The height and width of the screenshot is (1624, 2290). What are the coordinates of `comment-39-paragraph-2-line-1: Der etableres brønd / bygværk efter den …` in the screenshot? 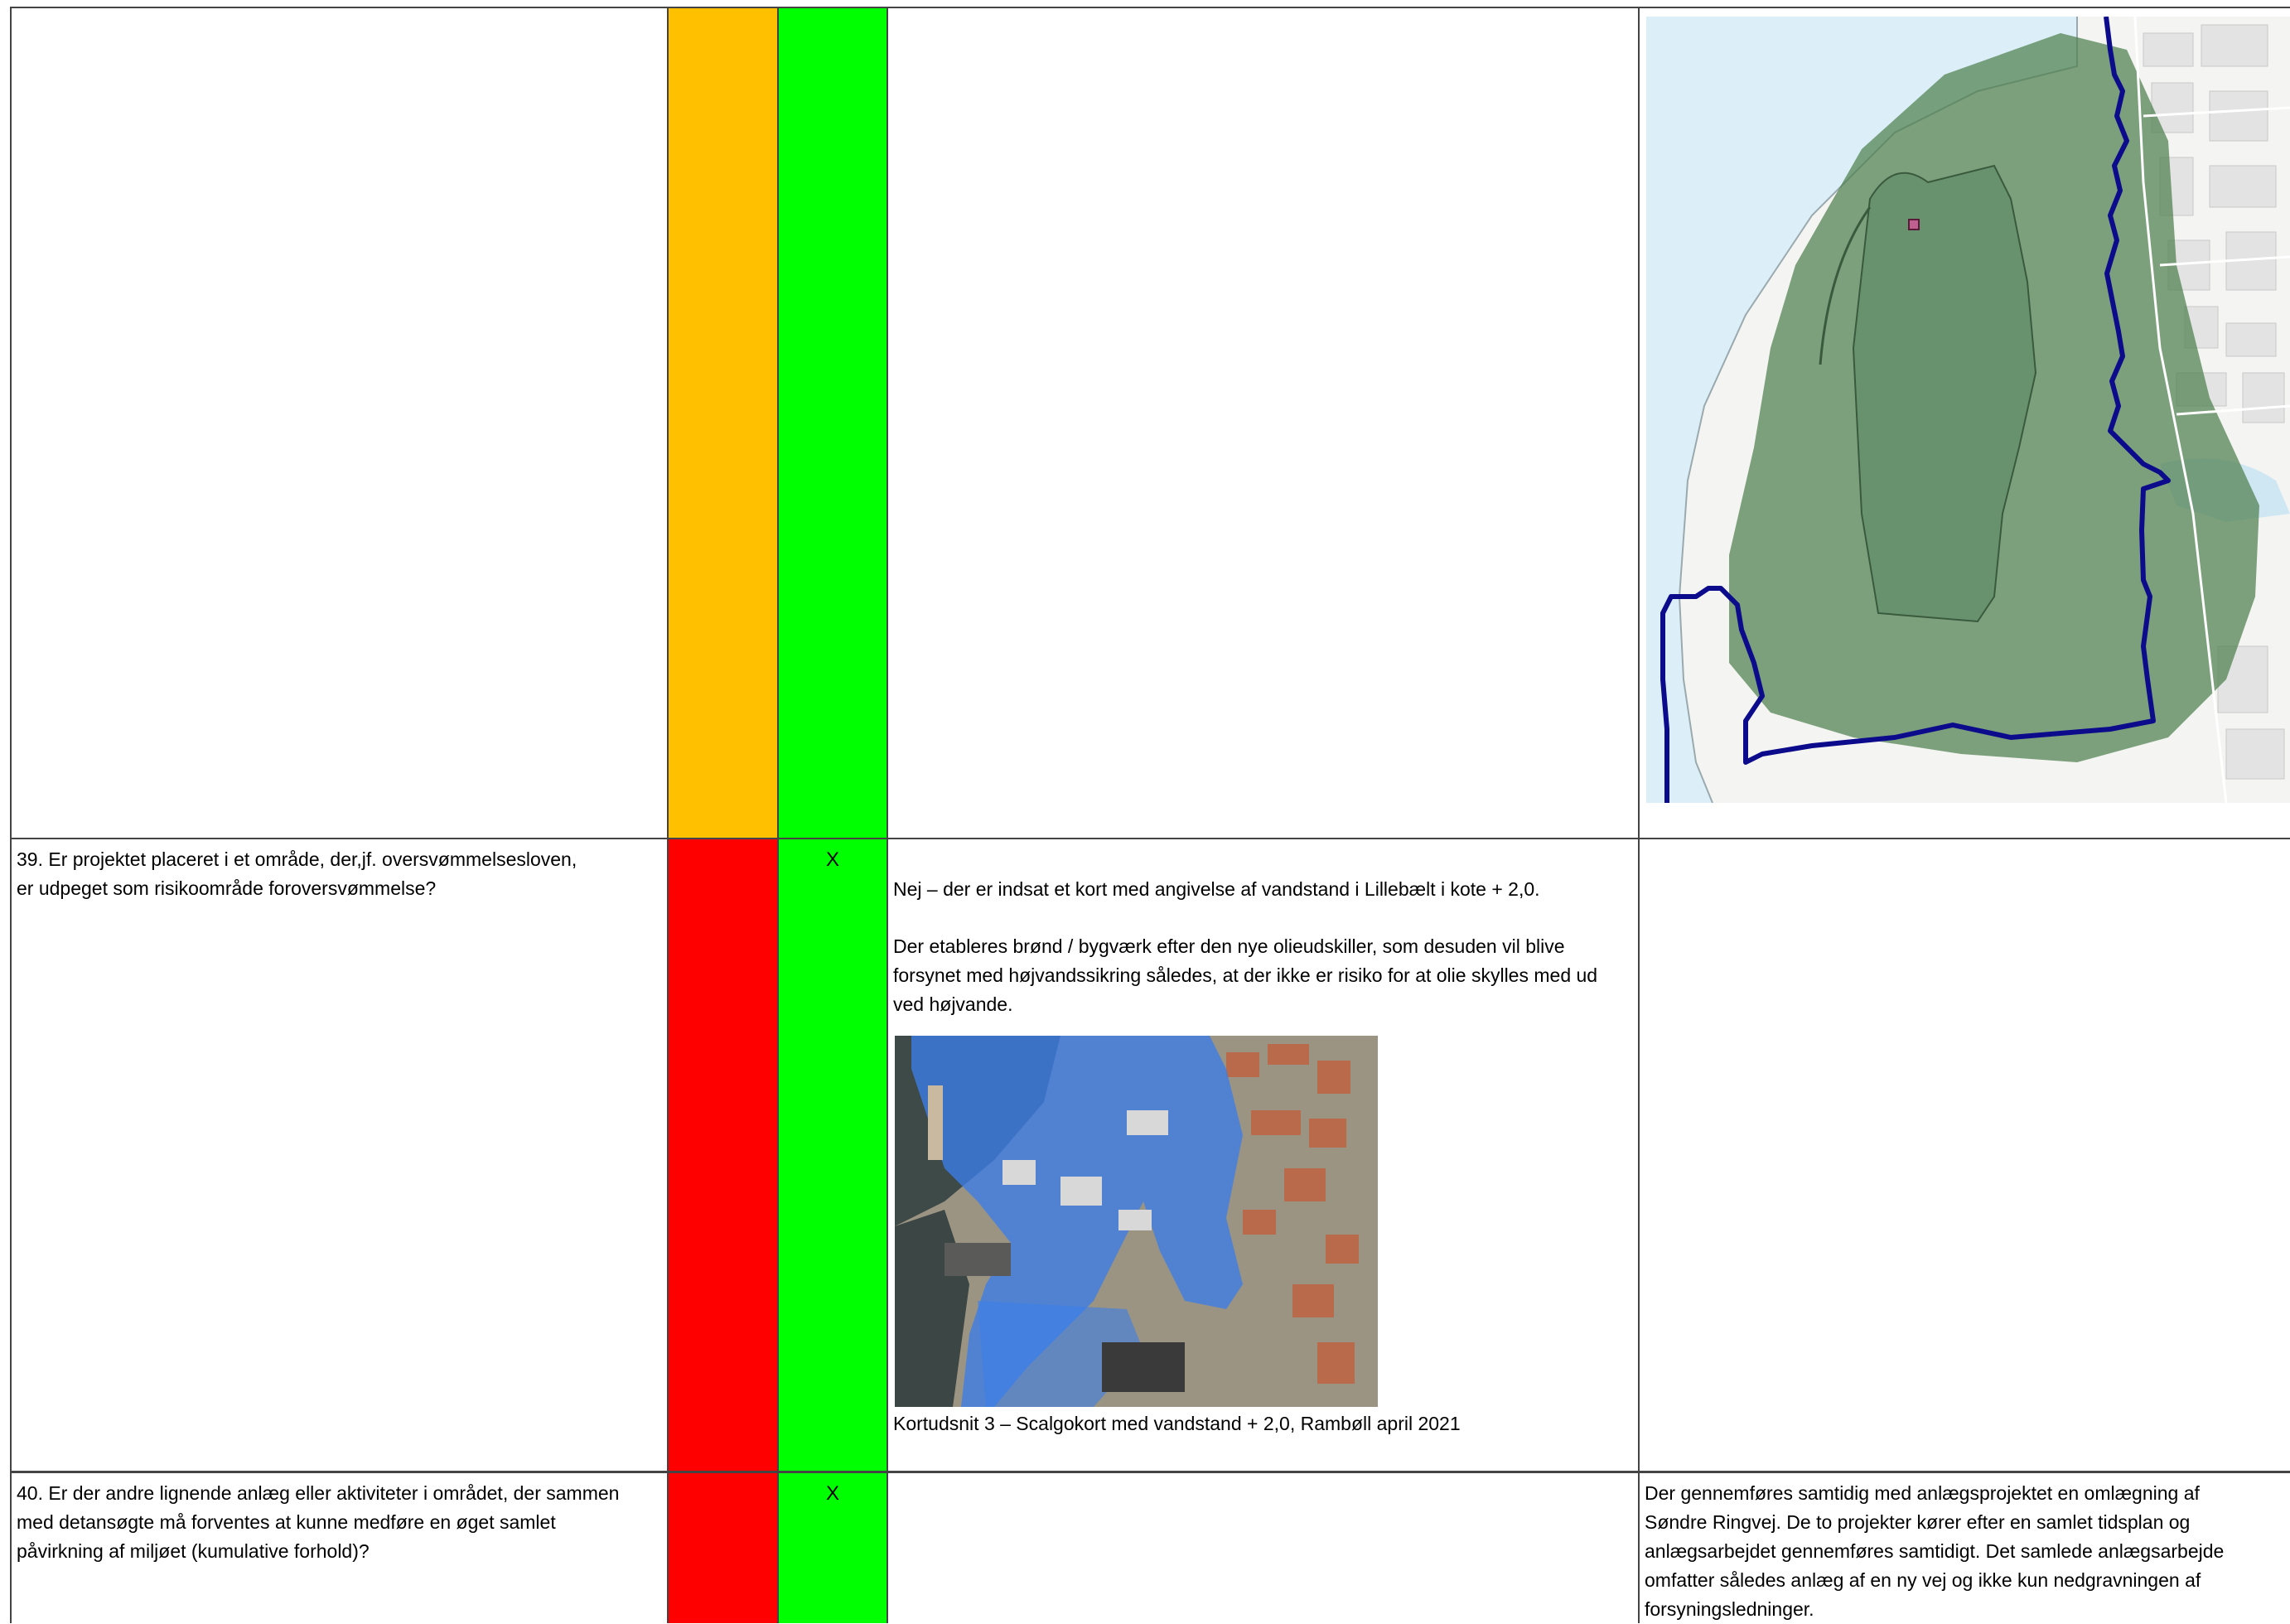 It's located at (1229, 946).